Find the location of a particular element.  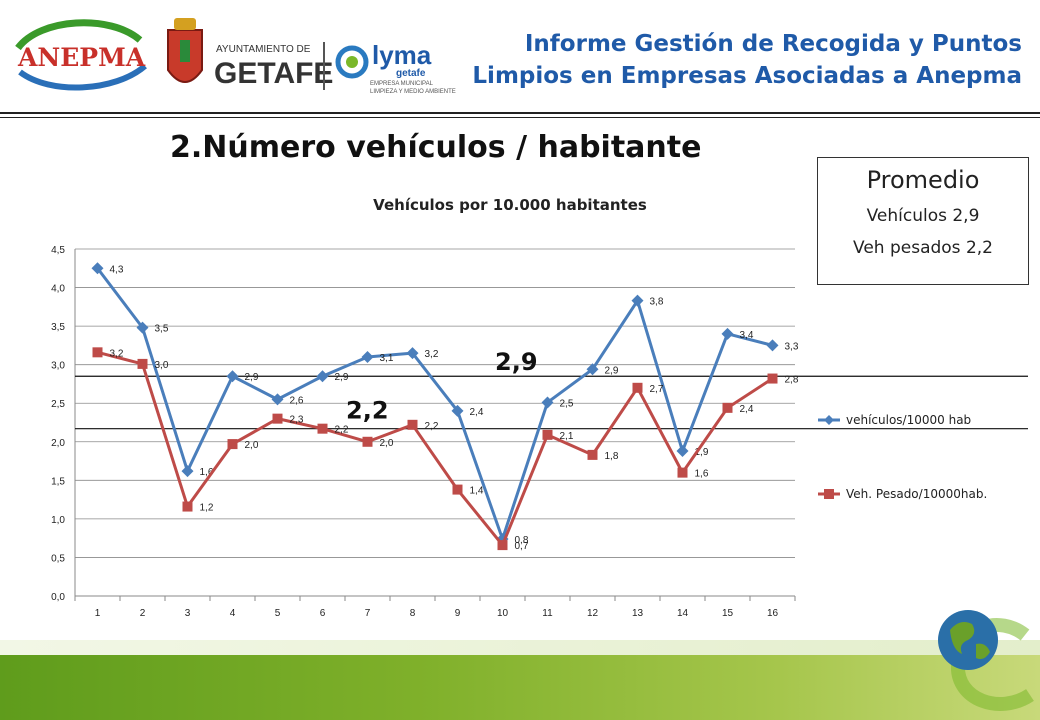

data-label: 3,5 is located at coordinates (162, 329).